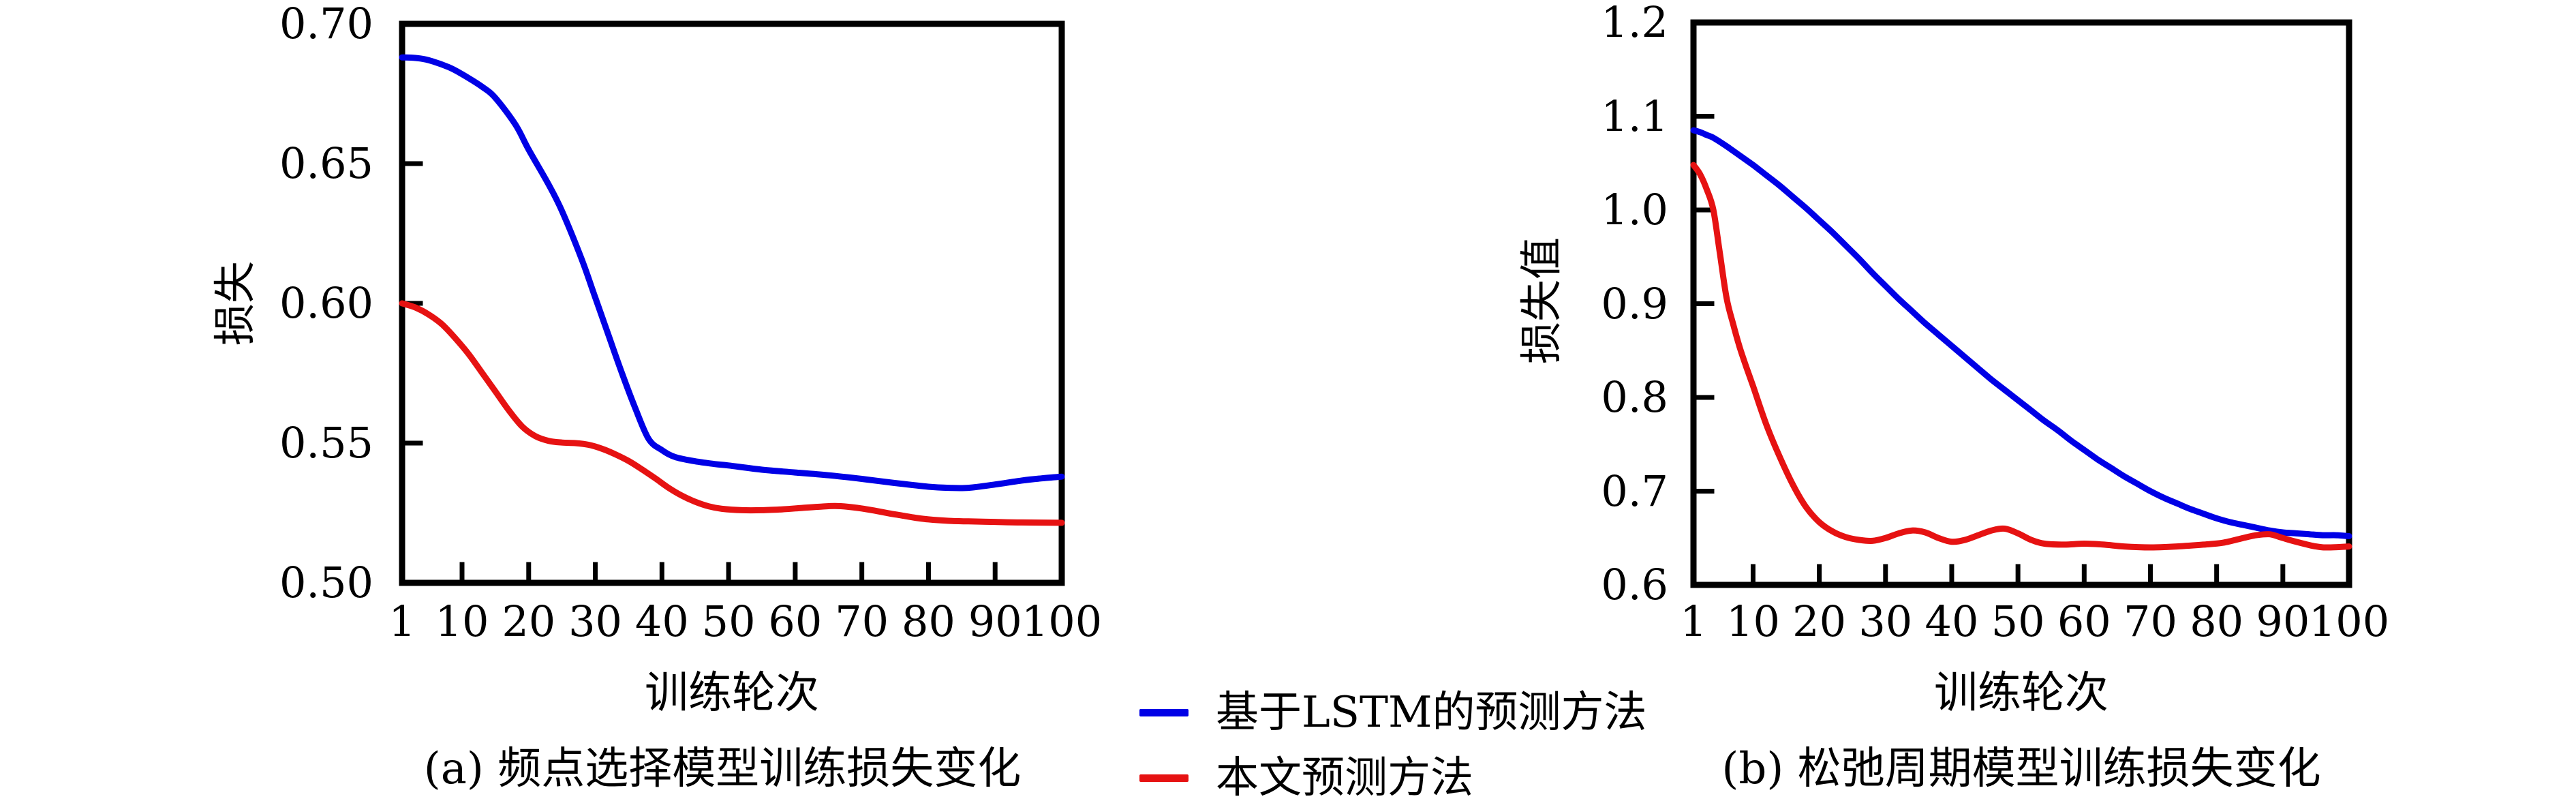 This screenshot has width=2576, height=801. I want to click on x-tick-label-a: 80, so click(928, 621).